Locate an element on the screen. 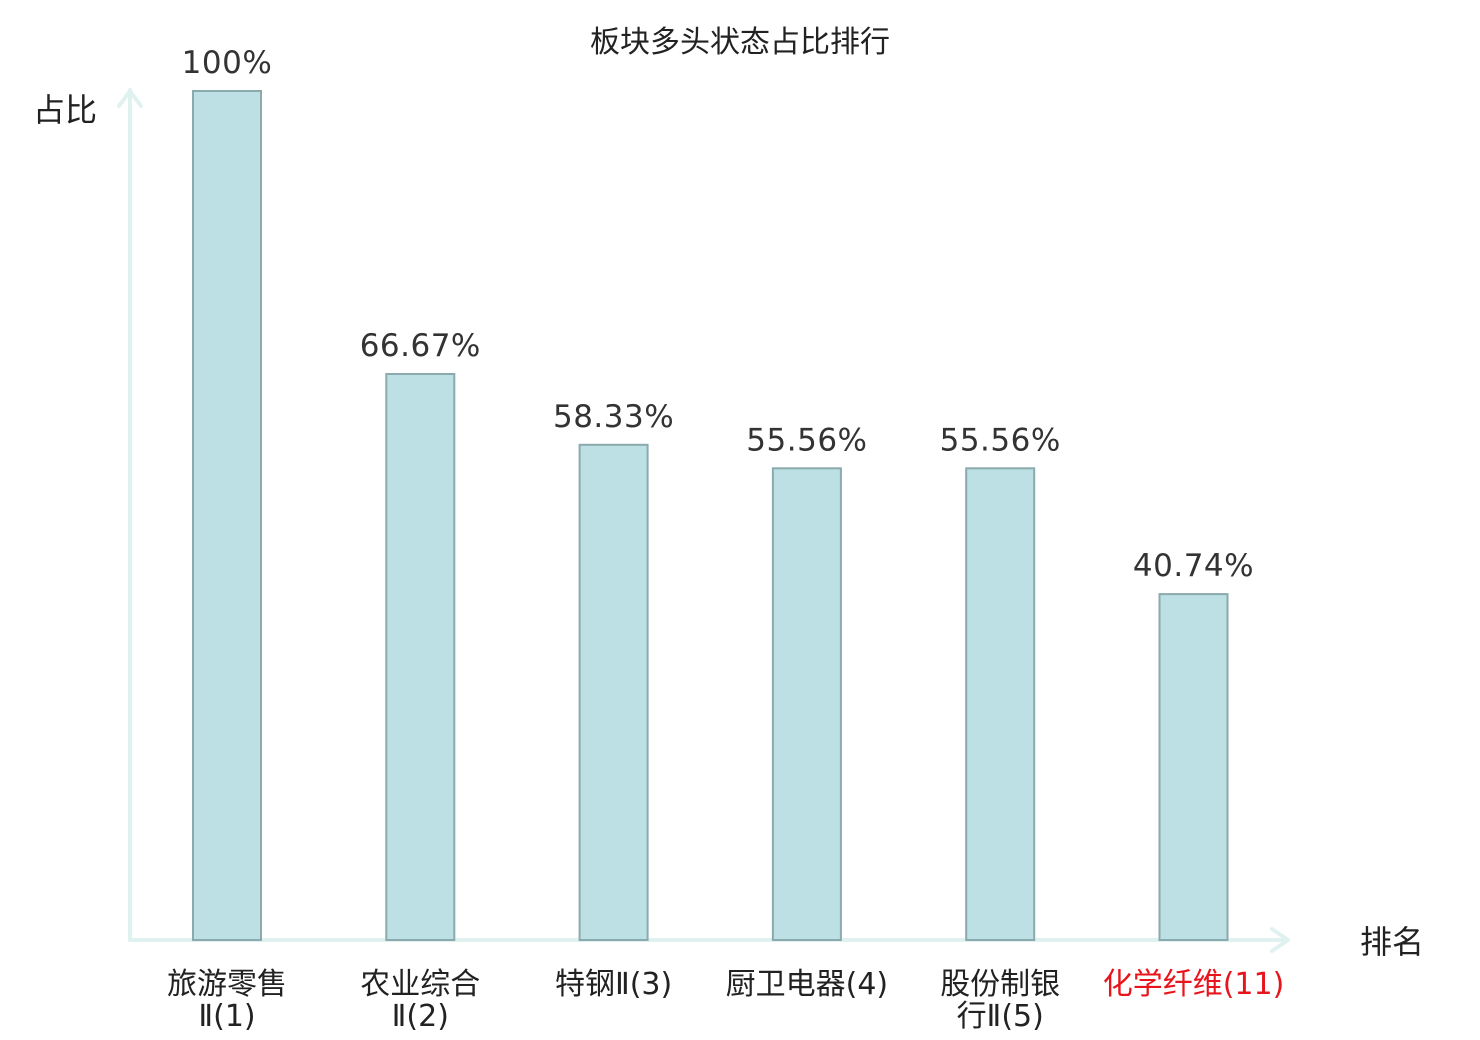 This screenshot has height=1040, width=1480. x-axis-label: 排名 is located at coordinates (1392, 942).